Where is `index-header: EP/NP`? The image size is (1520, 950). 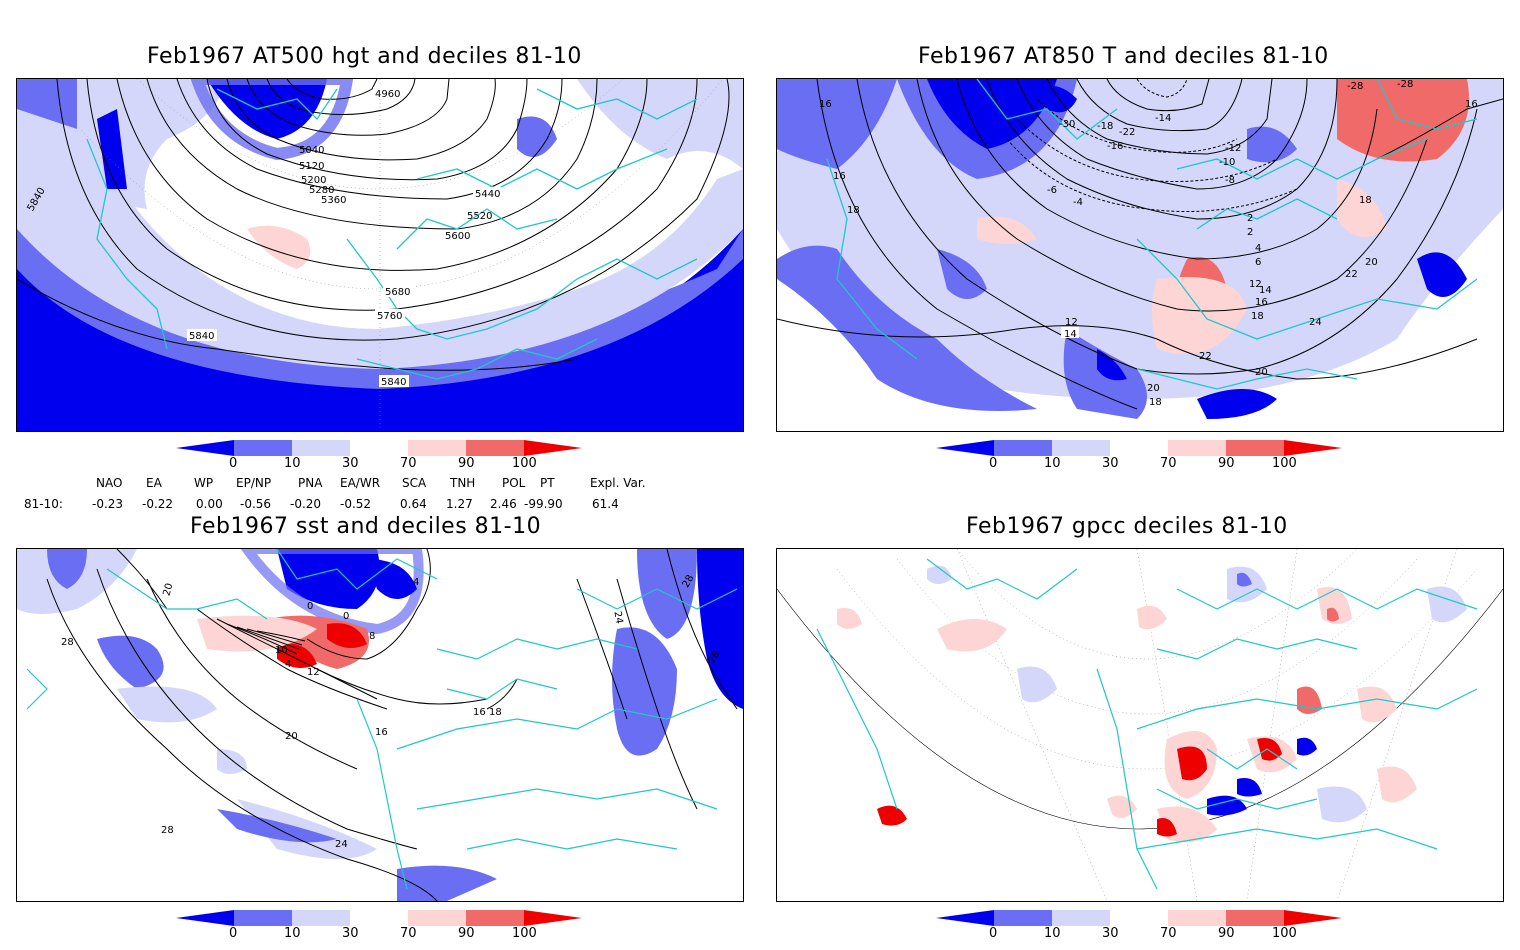 index-header: EP/NP is located at coordinates (254, 483).